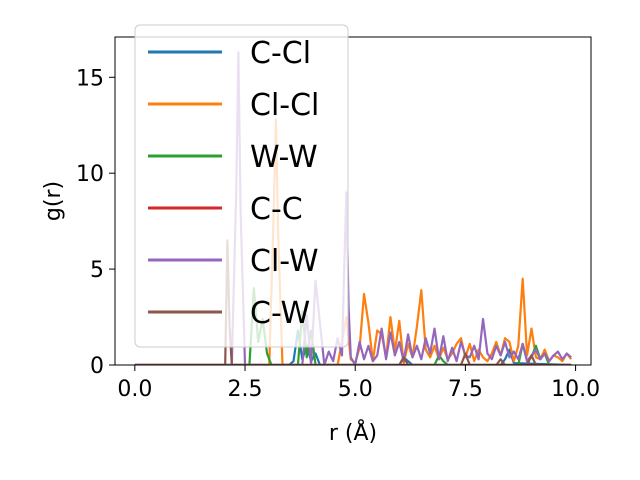  Describe the element at coordinates (245, 389) in the screenshot. I see `x-tick-label: 2.5` at that location.